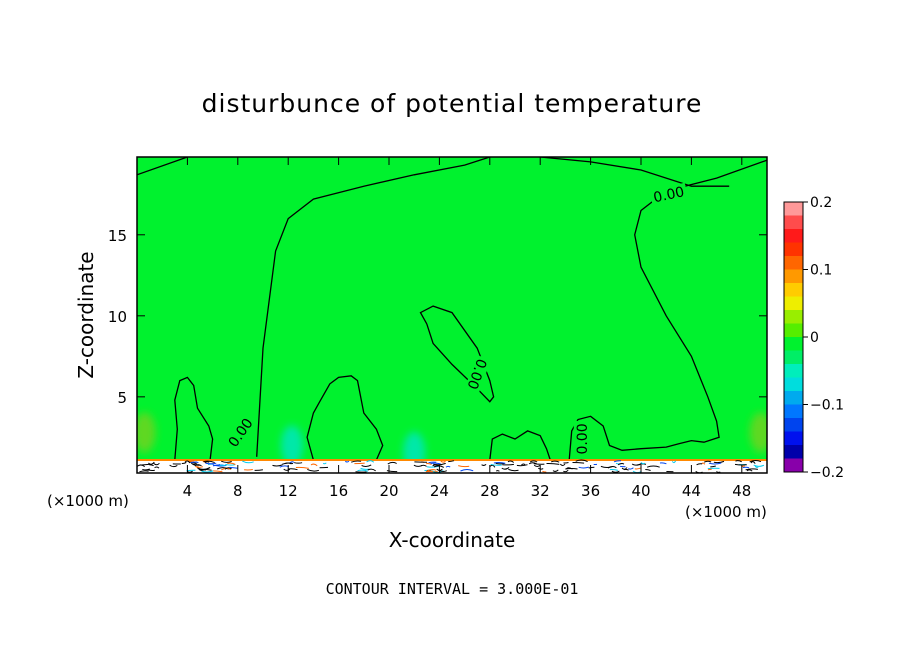 The image size is (904, 654). I want to click on colorbar-tick-label: 0.2, so click(821, 203).